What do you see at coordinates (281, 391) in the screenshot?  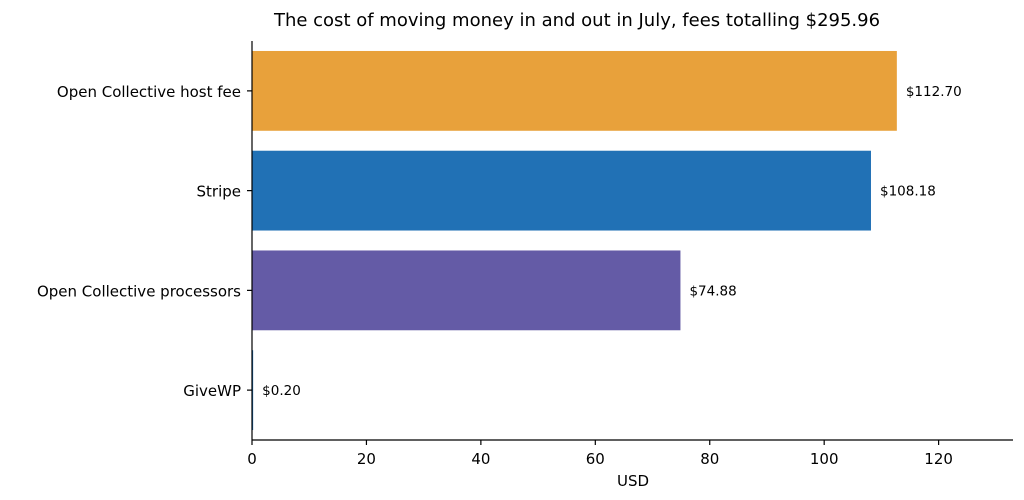 I see `value-label-3: $0.20` at bounding box center [281, 391].